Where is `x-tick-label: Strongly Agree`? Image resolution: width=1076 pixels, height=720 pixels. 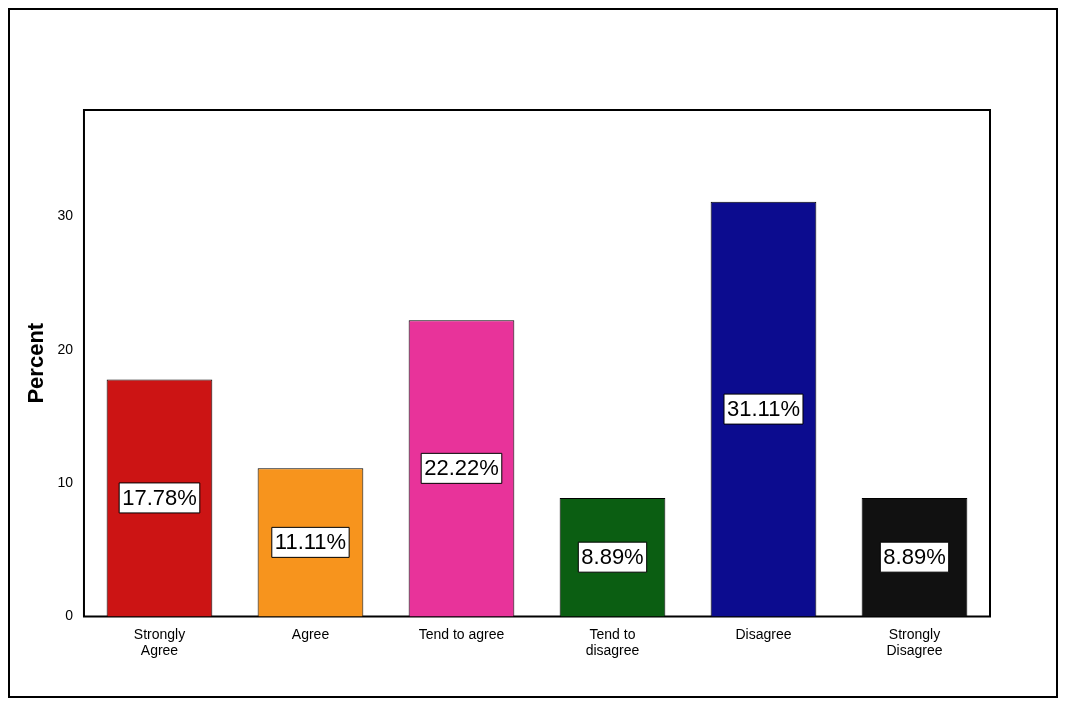 x-tick-label: Strongly Agree is located at coordinates (159, 642).